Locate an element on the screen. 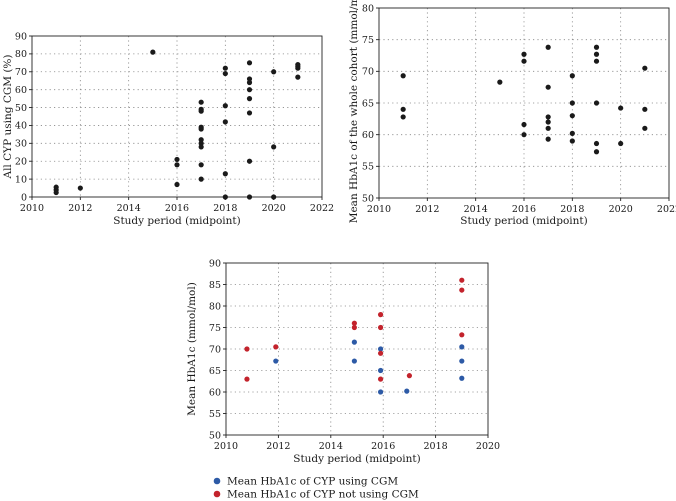 Image resolution: width=676 pixels, height=501 pixels. legend-marker-not-using-cgm is located at coordinates (217, 494).